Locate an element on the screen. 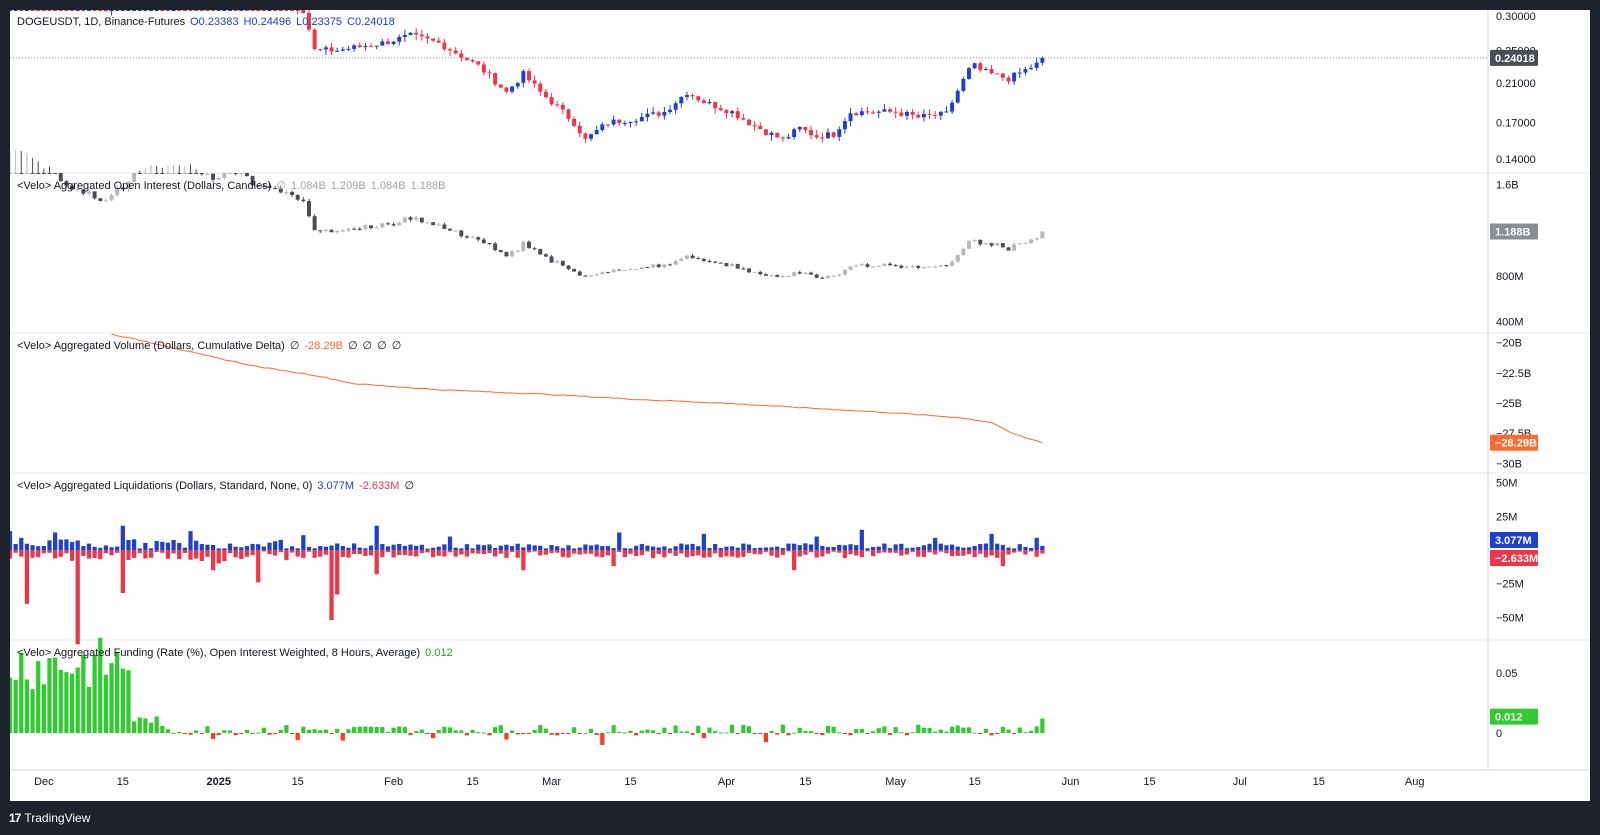 The height and width of the screenshot is (835, 1600). tradingview-logo: 17 TradingView is located at coordinates (49, 818).